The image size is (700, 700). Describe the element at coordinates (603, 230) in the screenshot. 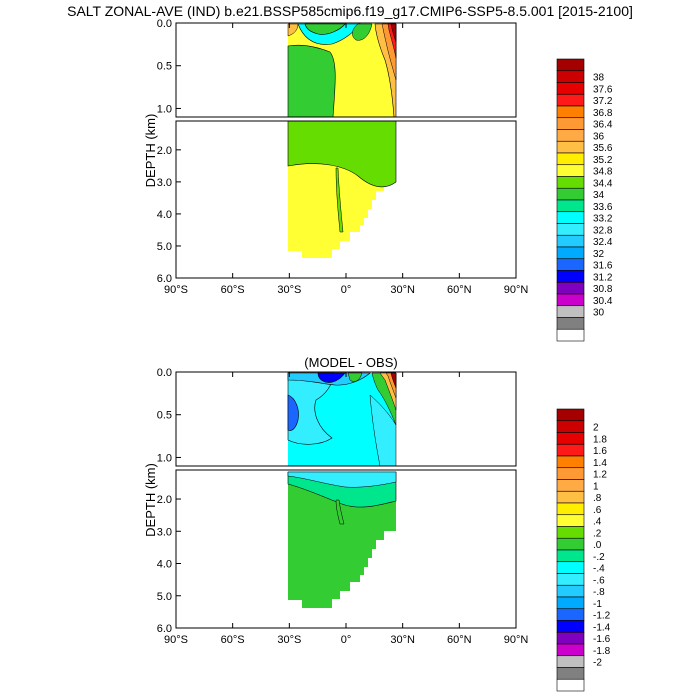

I see `colorbar-label: 32.8` at that location.